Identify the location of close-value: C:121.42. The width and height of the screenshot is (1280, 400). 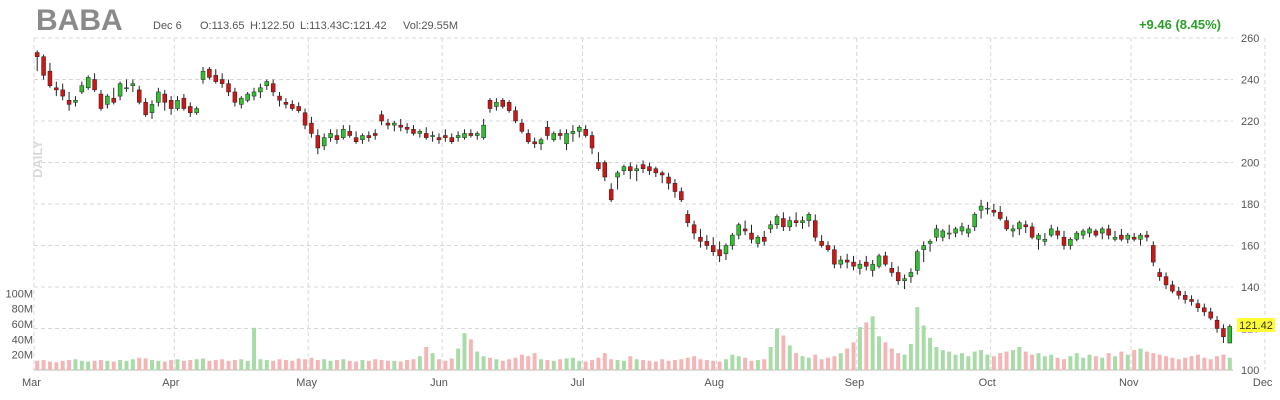
(364, 26).